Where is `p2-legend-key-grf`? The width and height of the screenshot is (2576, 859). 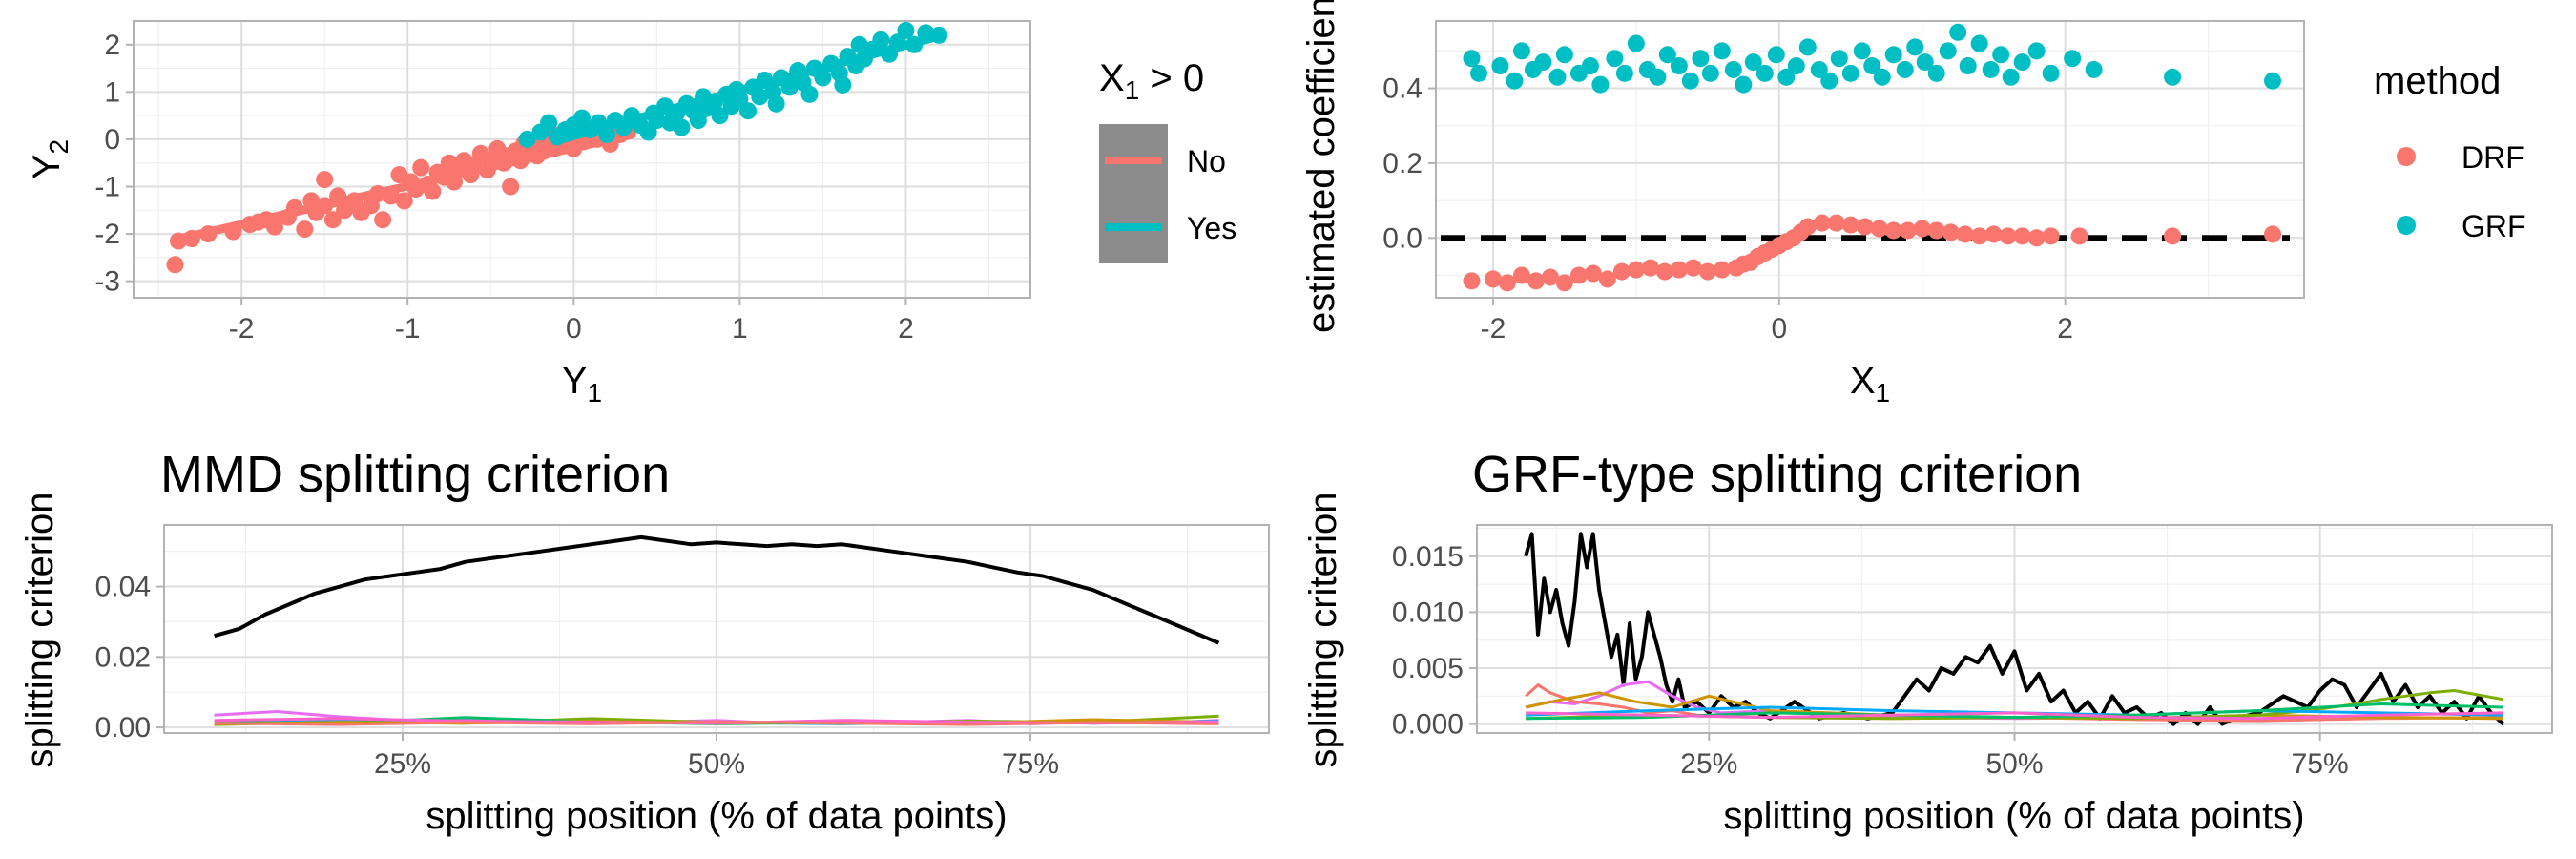 p2-legend-key-grf is located at coordinates (2406, 225).